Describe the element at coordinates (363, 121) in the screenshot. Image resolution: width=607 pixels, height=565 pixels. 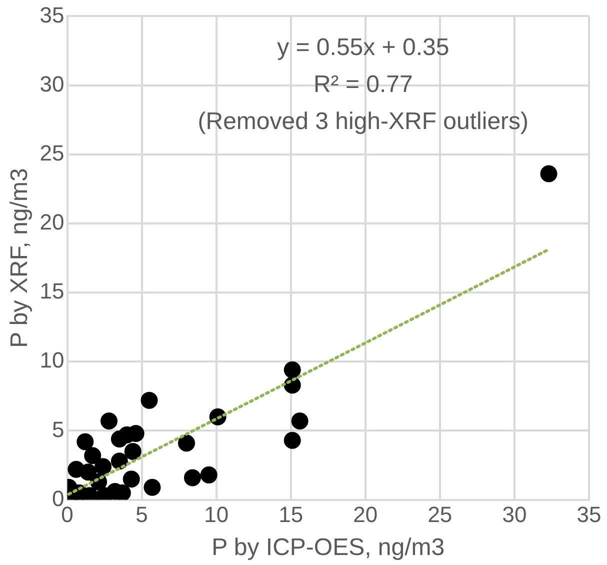
I see `annotation: (Removed 3 high-XRF outliers)` at that location.